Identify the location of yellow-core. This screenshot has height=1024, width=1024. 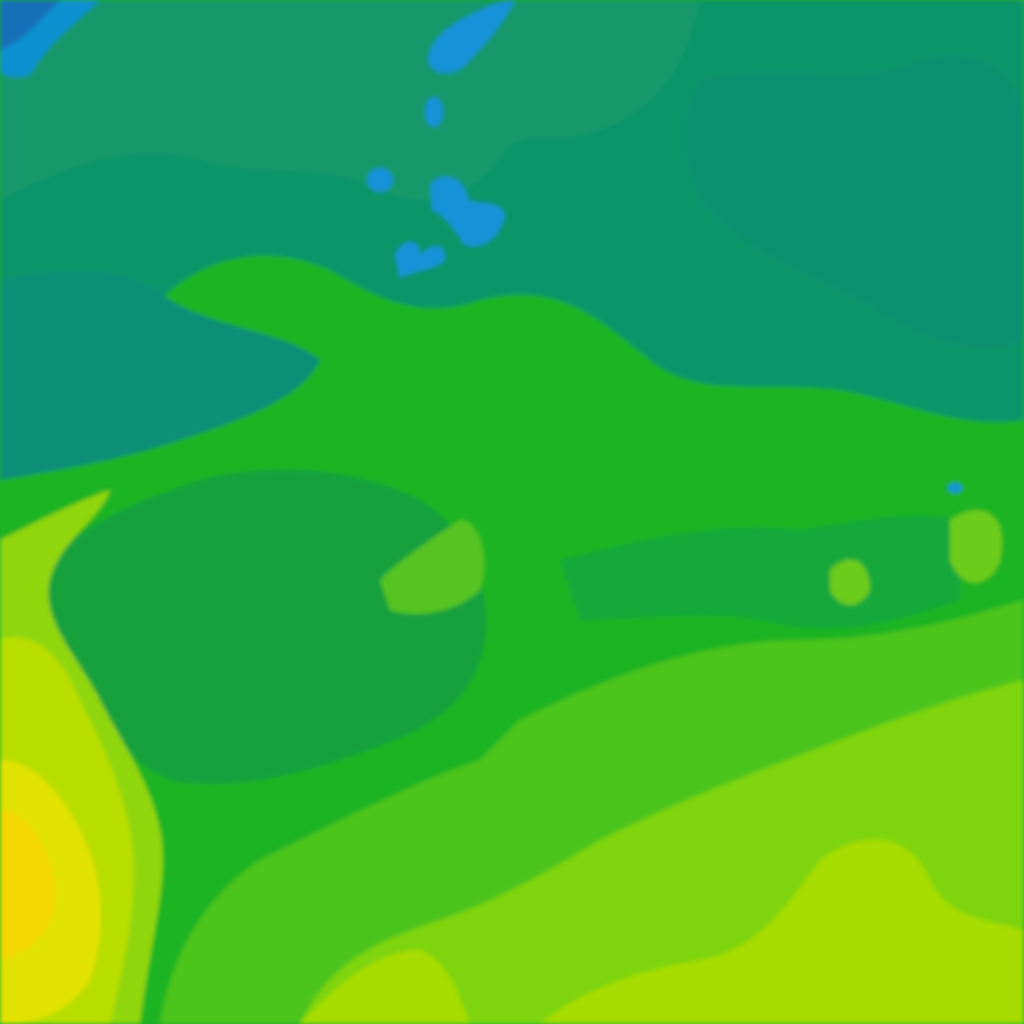
(28, 885).